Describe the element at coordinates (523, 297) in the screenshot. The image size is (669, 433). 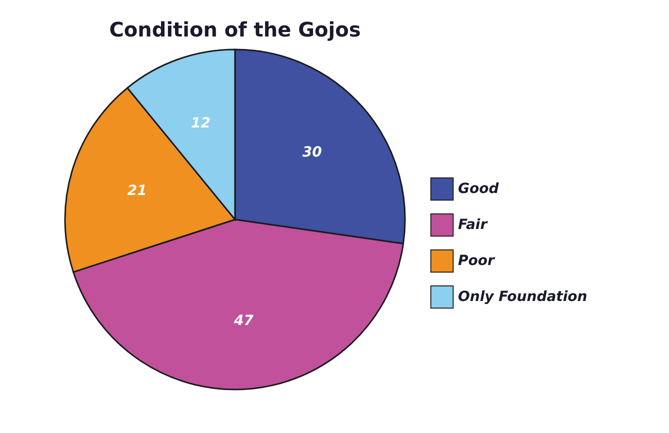
I see `legend-label: Only Foundation` at that location.